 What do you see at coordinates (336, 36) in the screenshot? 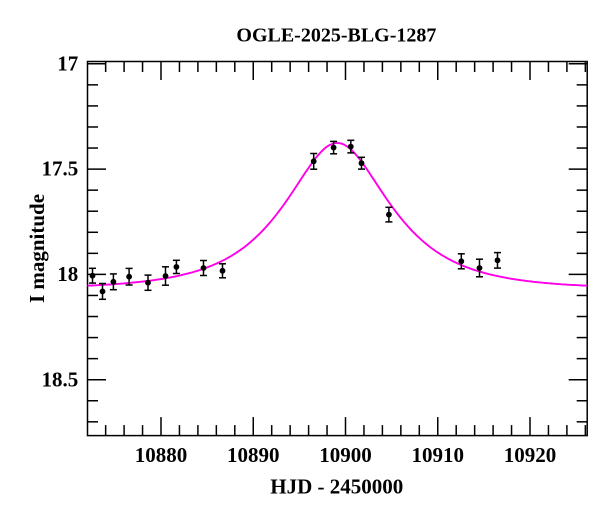
I see `svg-text: OGLE-2025-BLG-1287` at bounding box center [336, 36].